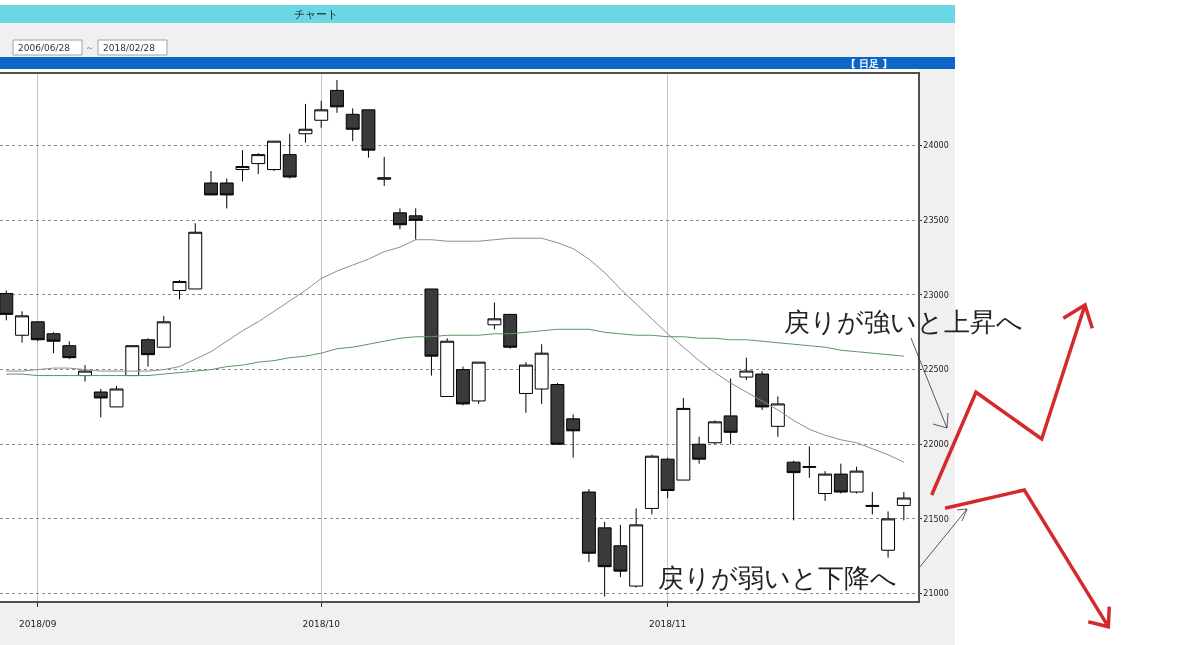 This screenshot has height=645, width=1200. What do you see at coordinates (903, 322) in the screenshot?
I see `annotation: 戻りが強いと上昇へ` at bounding box center [903, 322].